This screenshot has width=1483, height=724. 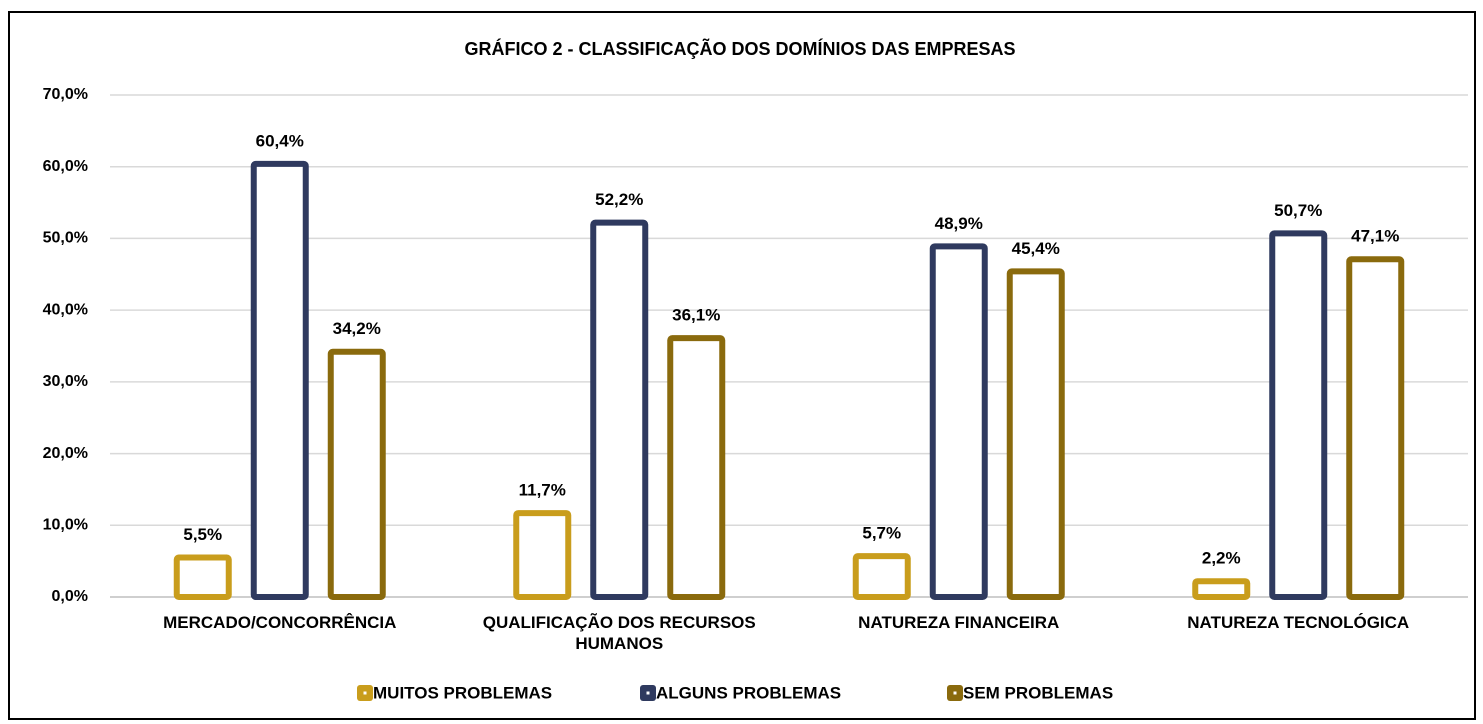 I want to click on data-label: 45,4%, so click(x=1036, y=248).